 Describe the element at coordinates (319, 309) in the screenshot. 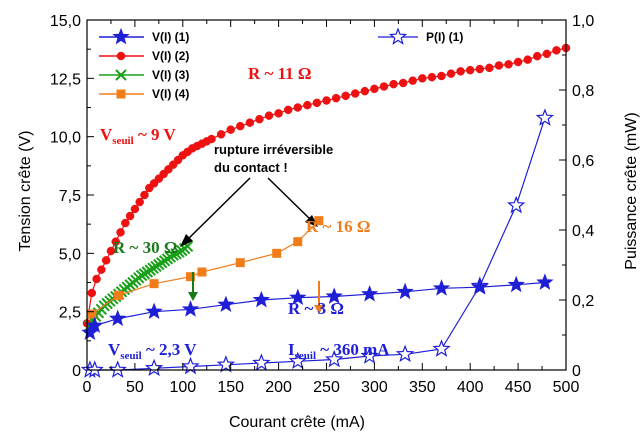

I see `r16-arrow-head` at that location.